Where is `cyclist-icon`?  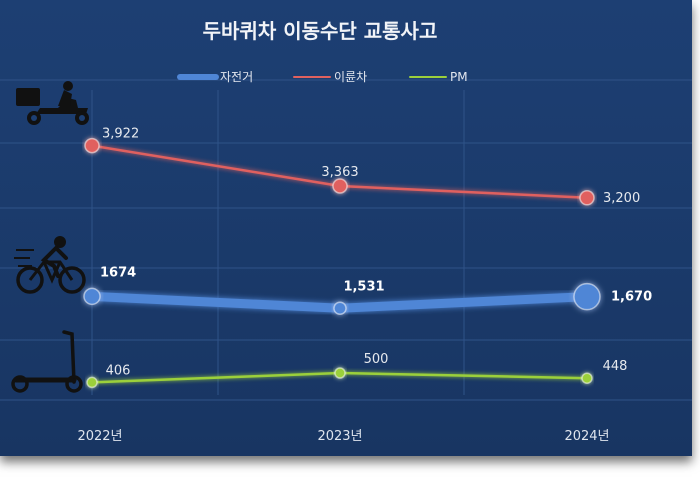 cyclist-icon is located at coordinates (50, 265).